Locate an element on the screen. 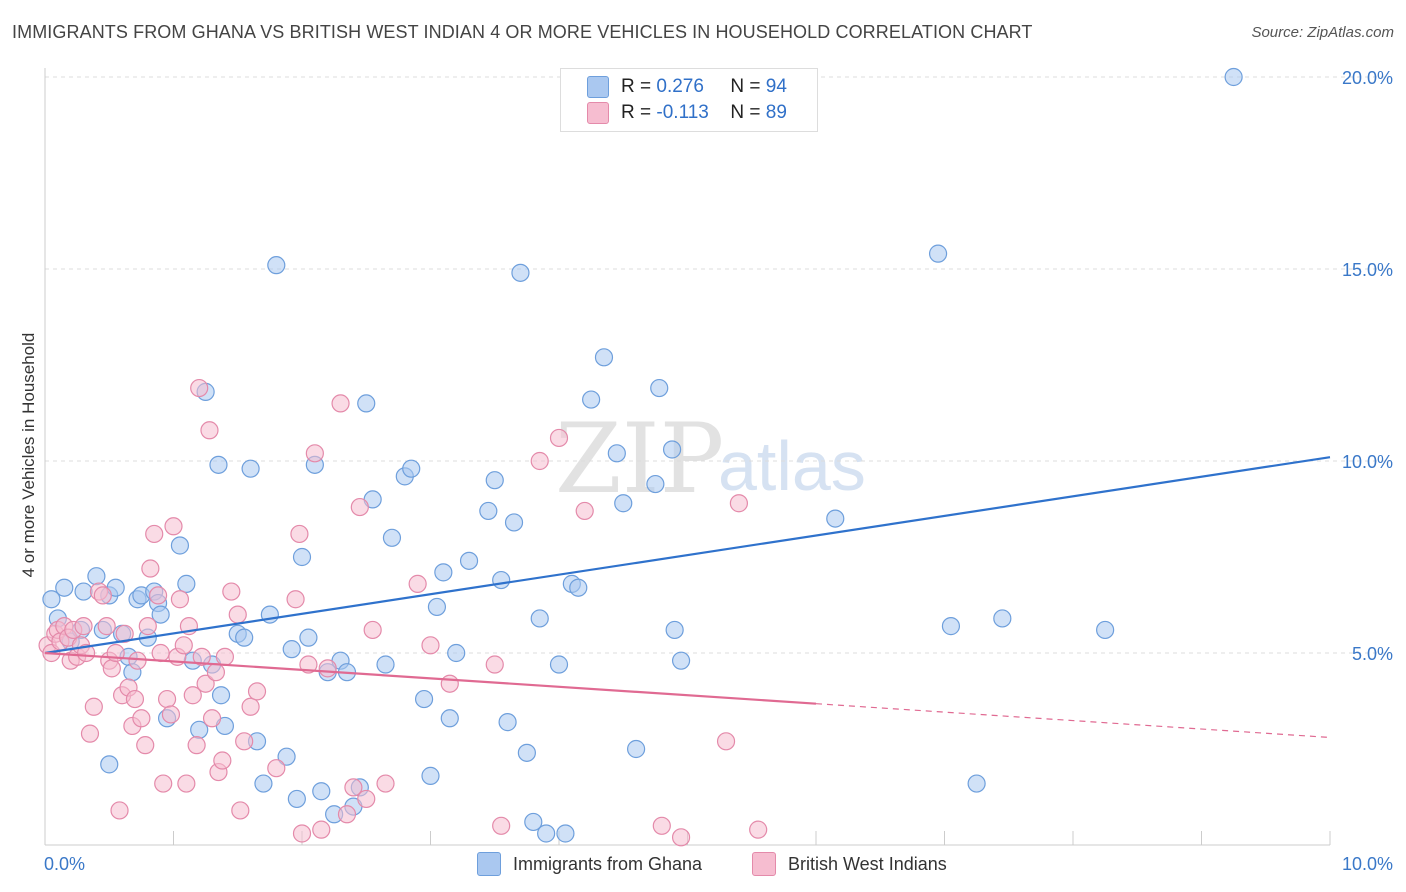 This screenshot has height=892, width=1406. bwi-trend-line is located at coordinates (430, 678).